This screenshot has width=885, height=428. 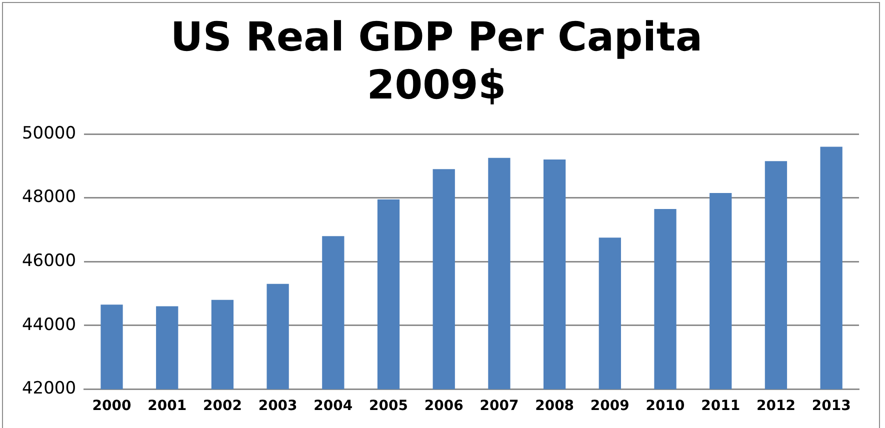 What do you see at coordinates (388, 406) in the screenshot?
I see `x-tick-label: 2005` at bounding box center [388, 406].